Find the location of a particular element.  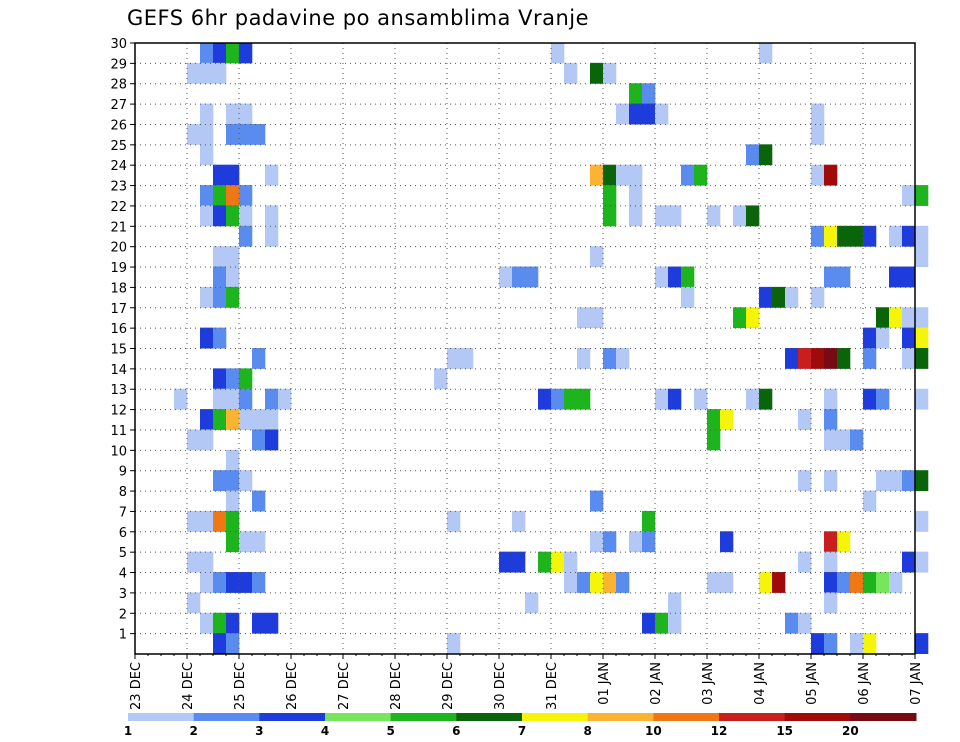

x-tick-label: 03 JAN is located at coordinates (708, 683).